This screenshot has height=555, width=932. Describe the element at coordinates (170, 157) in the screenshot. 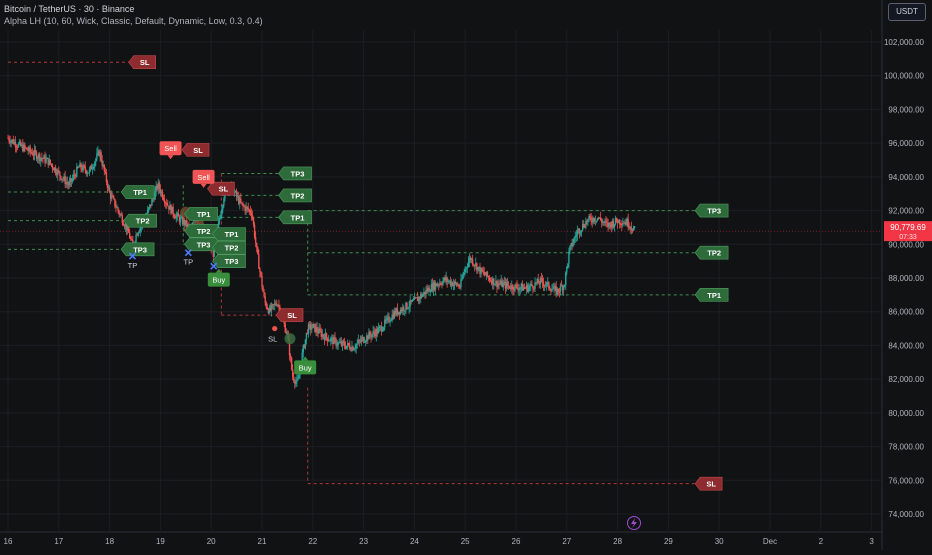

I see `sell-signal-pointer` at that location.